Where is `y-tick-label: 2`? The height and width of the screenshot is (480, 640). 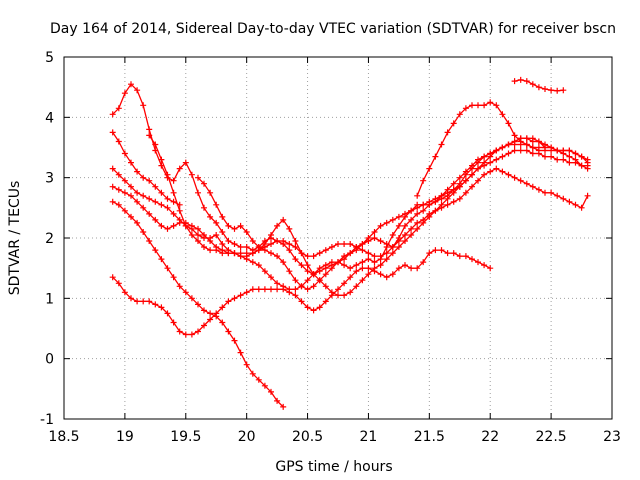
y-tick-label: 2 is located at coordinates (49, 239).